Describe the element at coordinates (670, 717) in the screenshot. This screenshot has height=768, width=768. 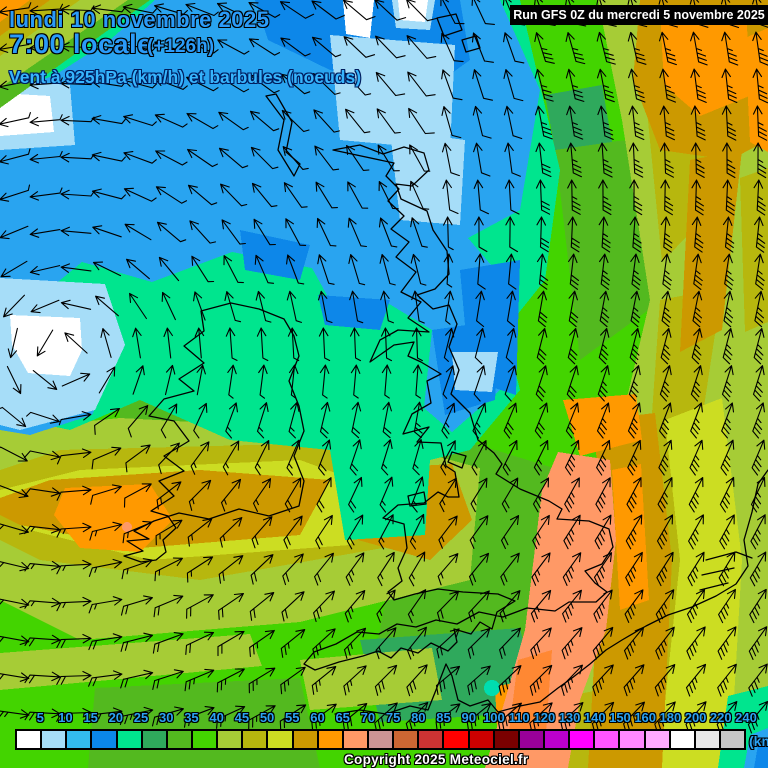
I see `scale-tick-label: 180` at that location.